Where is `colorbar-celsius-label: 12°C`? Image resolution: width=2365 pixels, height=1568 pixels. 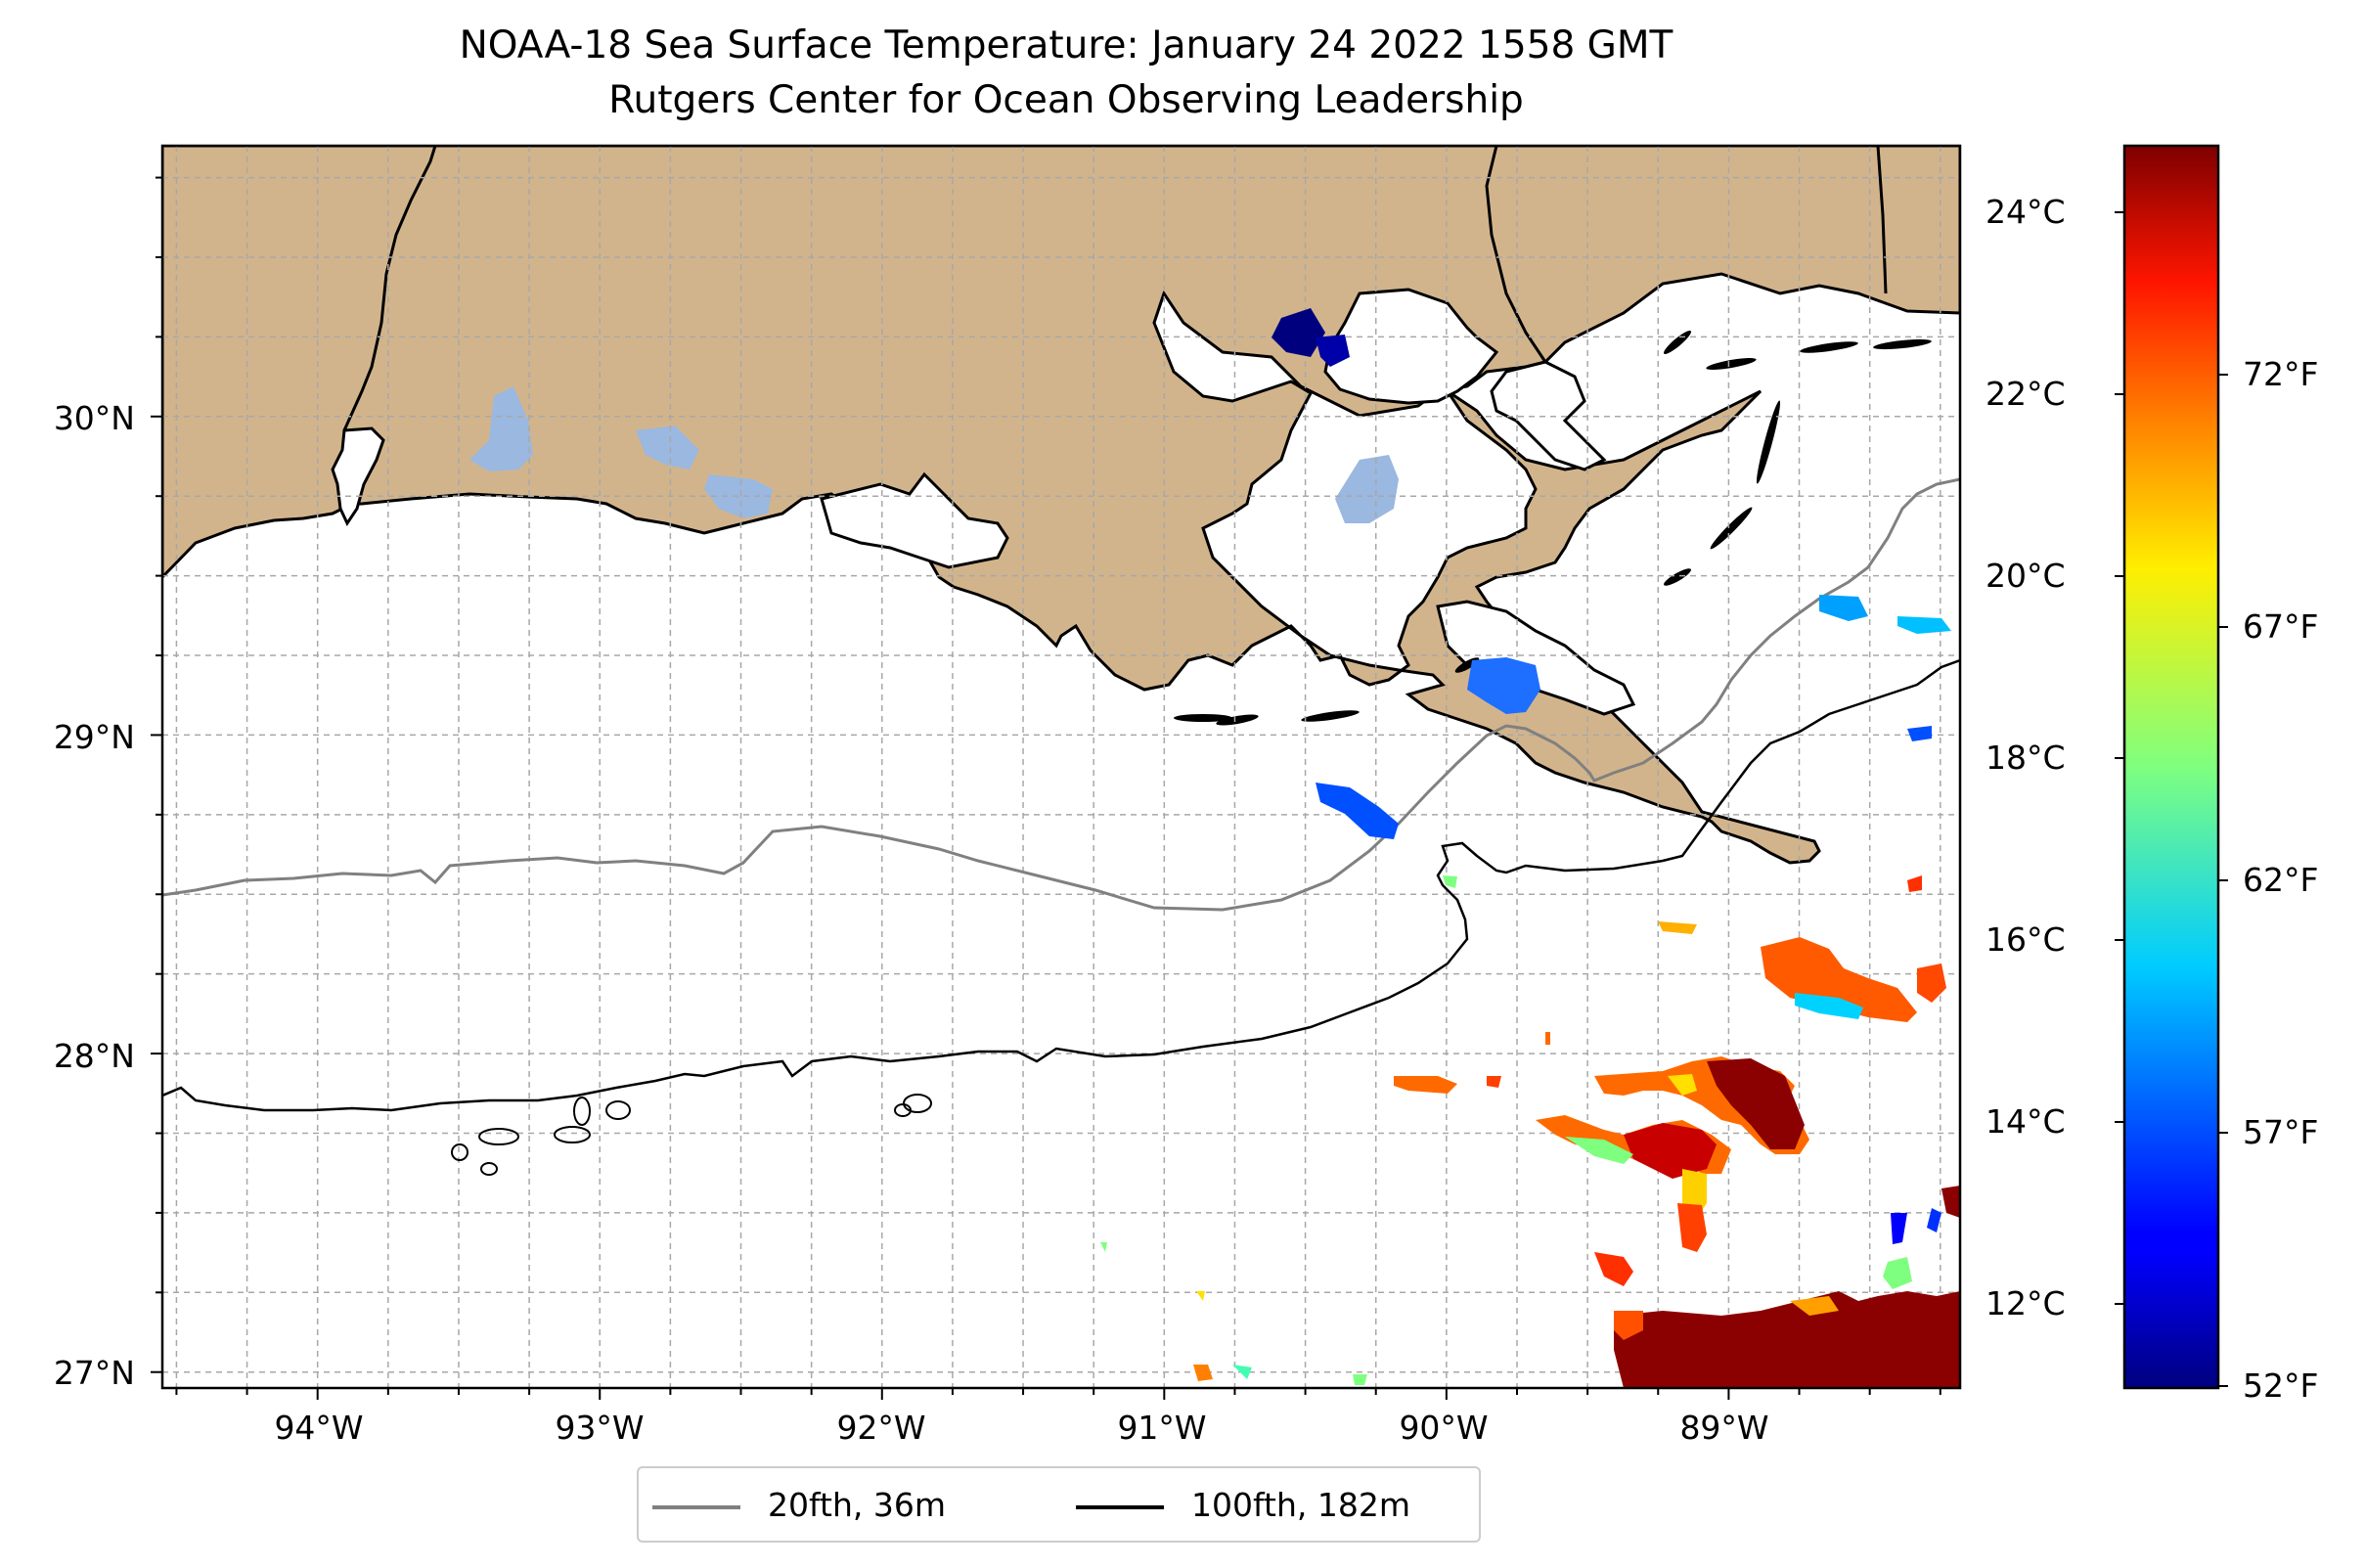
colorbar-celsius-label: 12°C is located at coordinates (2026, 1303).